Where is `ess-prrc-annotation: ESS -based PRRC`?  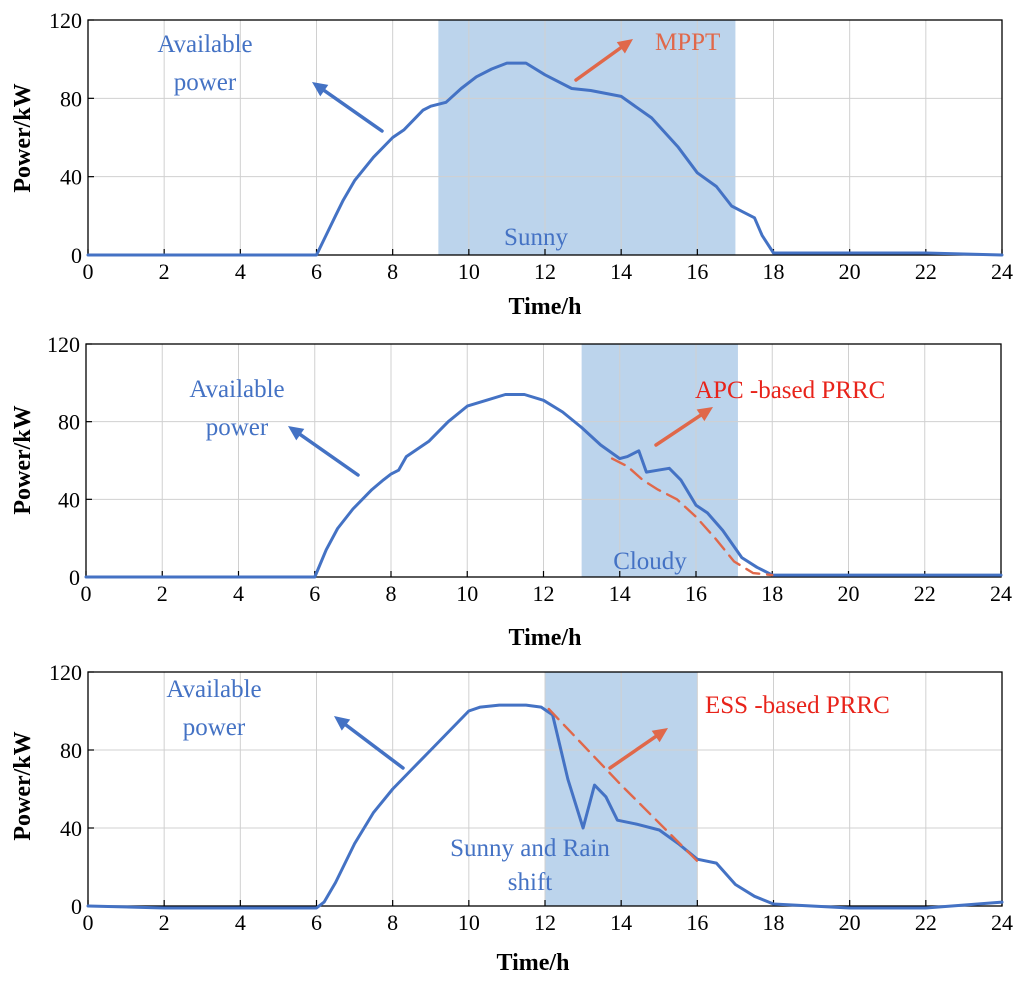 ess-prrc-annotation: ESS -based PRRC is located at coordinates (797, 705).